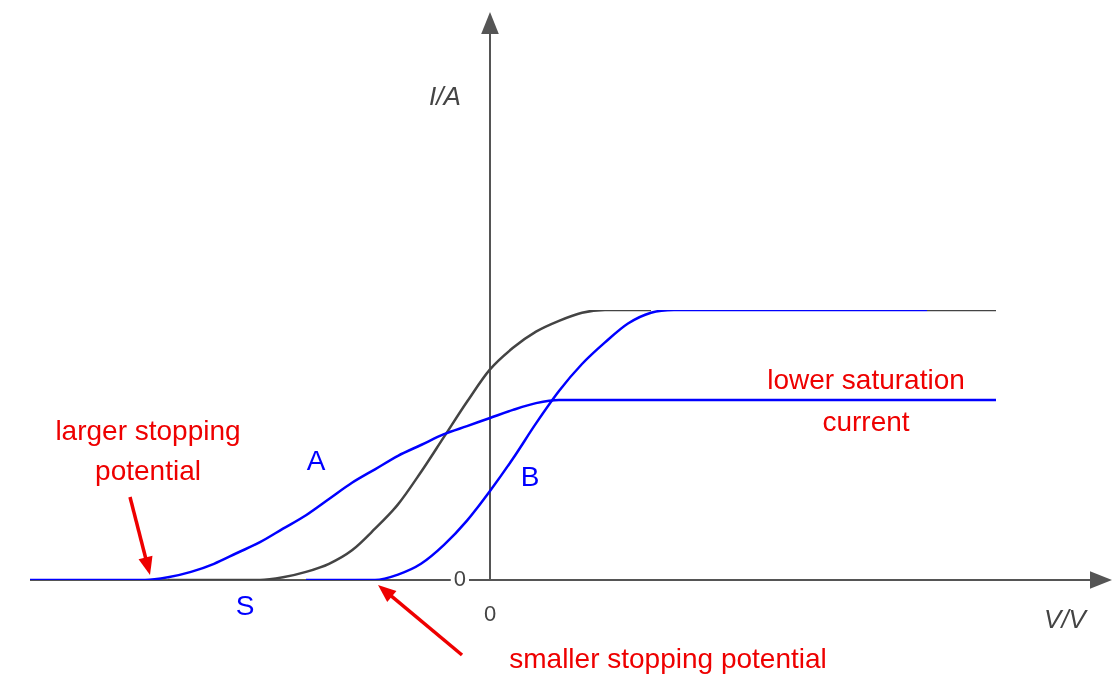 The image size is (1118, 682). Describe the element at coordinates (148, 450) in the screenshot. I see `annotation: larger stopping potential` at that location.